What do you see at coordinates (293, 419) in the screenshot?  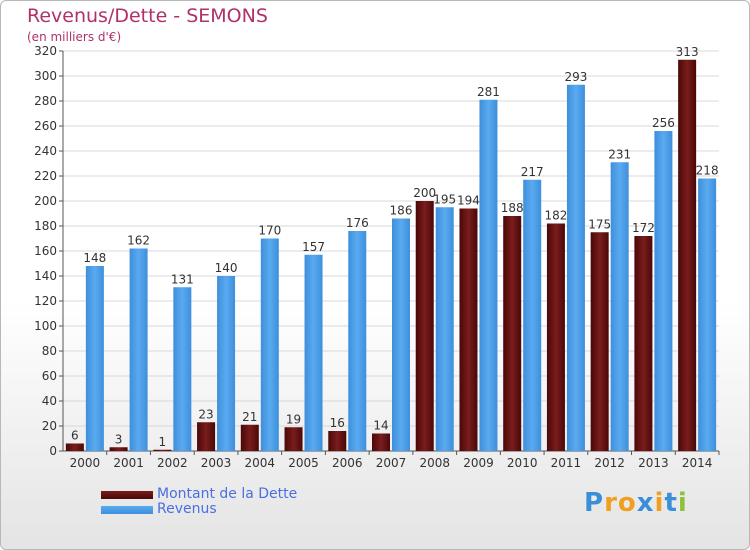 I see `debt-value-label: 19` at bounding box center [293, 419].